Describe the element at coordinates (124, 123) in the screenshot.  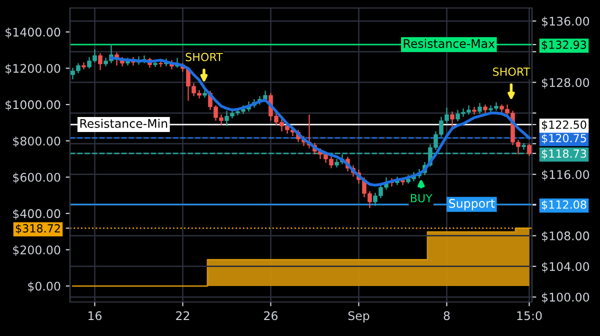
I see `ref-line-label: Resistance-Min` at that location.